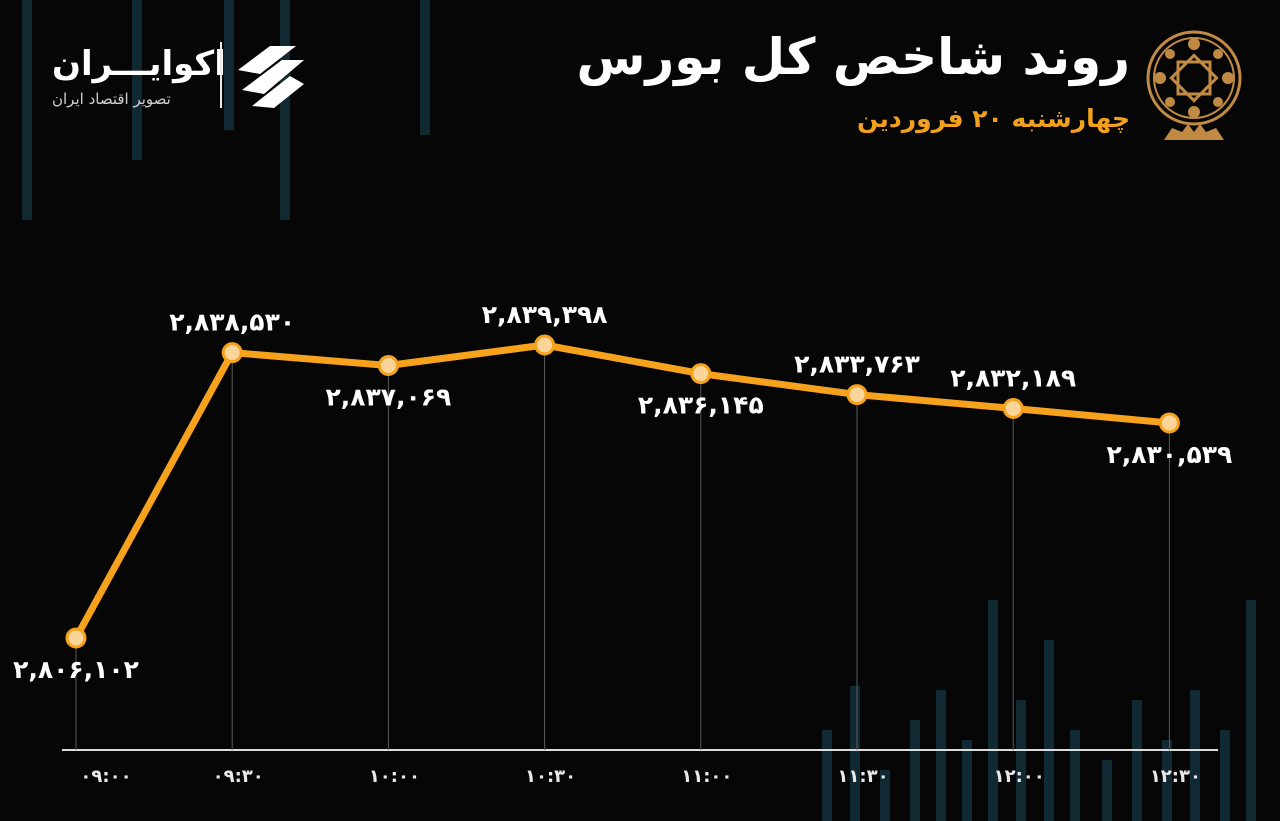 The height and width of the screenshot is (821, 1280). What do you see at coordinates (139, 64) in the screenshot?
I see `brand-name: اکوایـــران` at bounding box center [139, 64].